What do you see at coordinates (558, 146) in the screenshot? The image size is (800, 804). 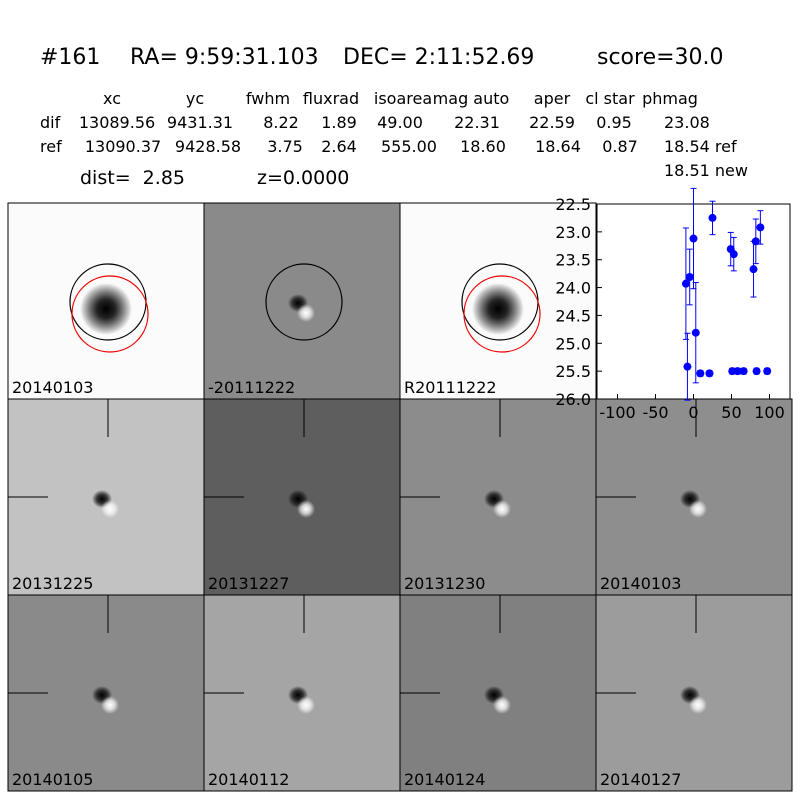 I see `table-cell: 18.64` at bounding box center [558, 146].